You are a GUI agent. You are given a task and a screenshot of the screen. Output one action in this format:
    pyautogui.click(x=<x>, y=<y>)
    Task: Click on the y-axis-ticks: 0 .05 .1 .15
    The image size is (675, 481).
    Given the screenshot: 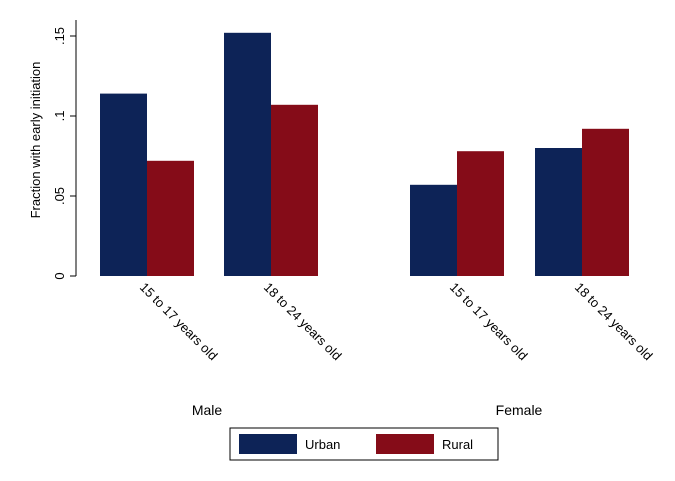 What is the action you would take?
    pyautogui.click(x=64, y=153)
    